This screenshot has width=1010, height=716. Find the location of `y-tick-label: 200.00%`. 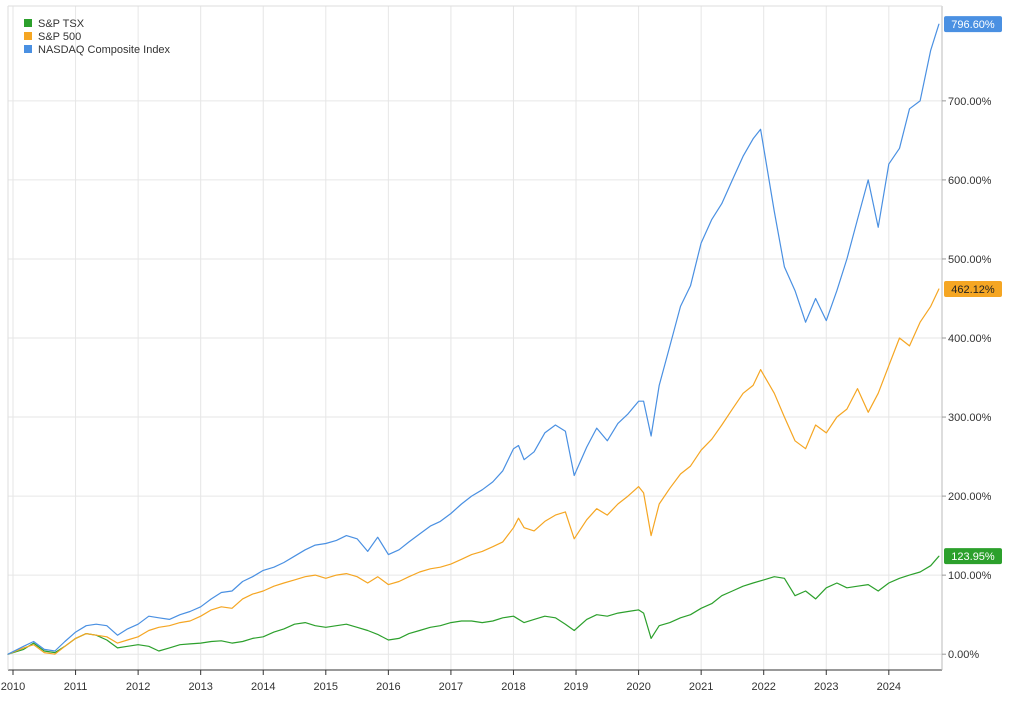

y-tick-label: 200.00% is located at coordinates (970, 497).